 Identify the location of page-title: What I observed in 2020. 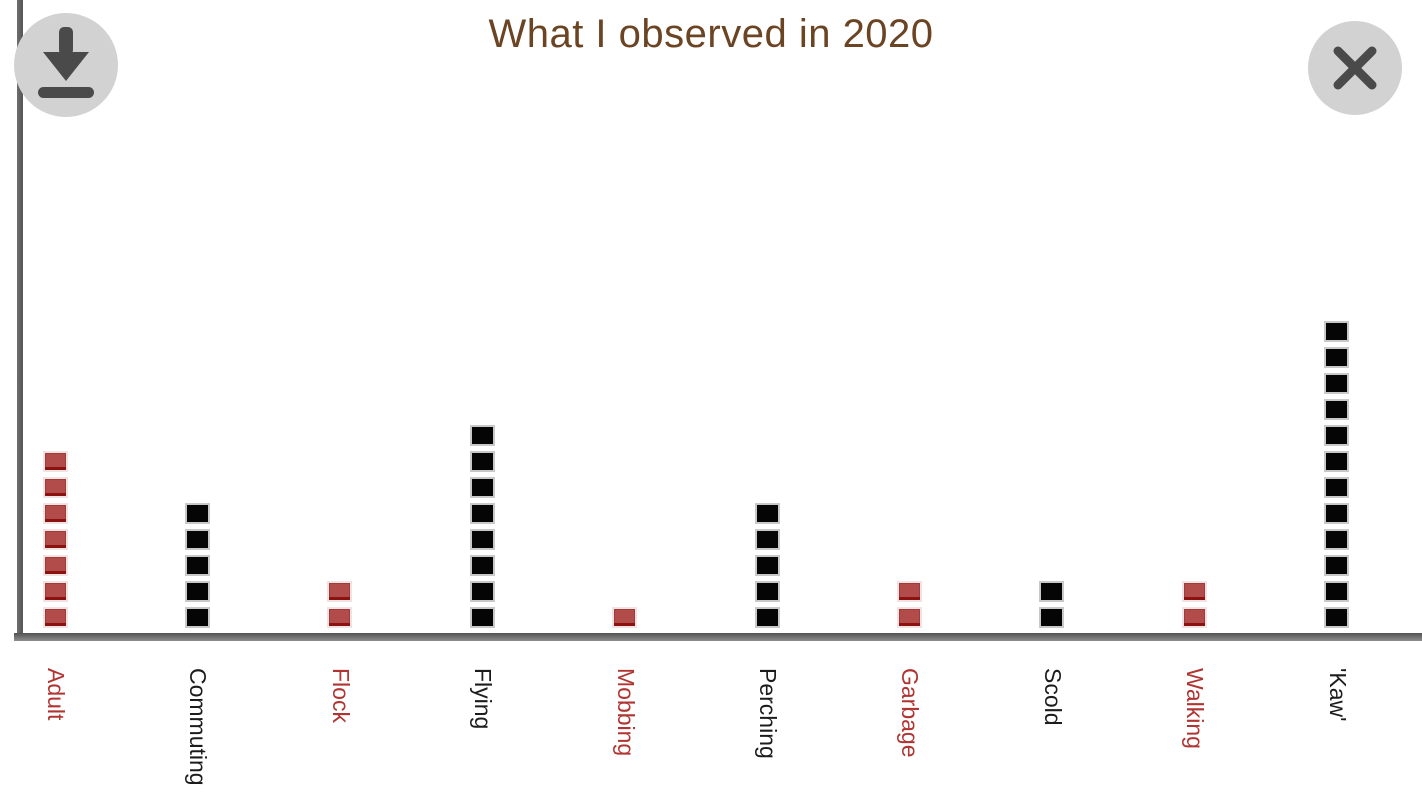
(711, 34).